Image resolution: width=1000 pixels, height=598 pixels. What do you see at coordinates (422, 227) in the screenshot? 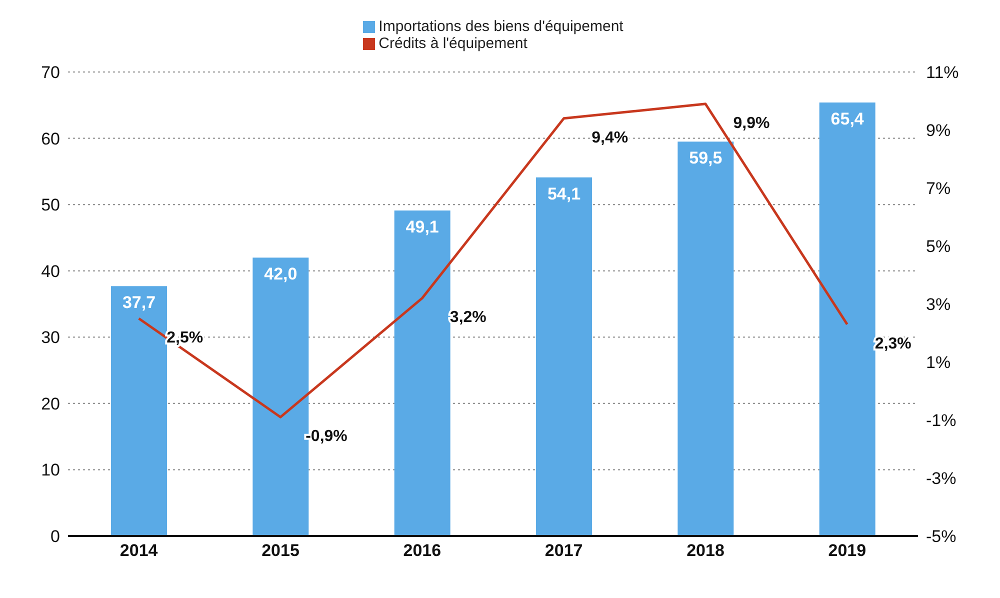
I see `data-label: 49,1` at bounding box center [422, 227].